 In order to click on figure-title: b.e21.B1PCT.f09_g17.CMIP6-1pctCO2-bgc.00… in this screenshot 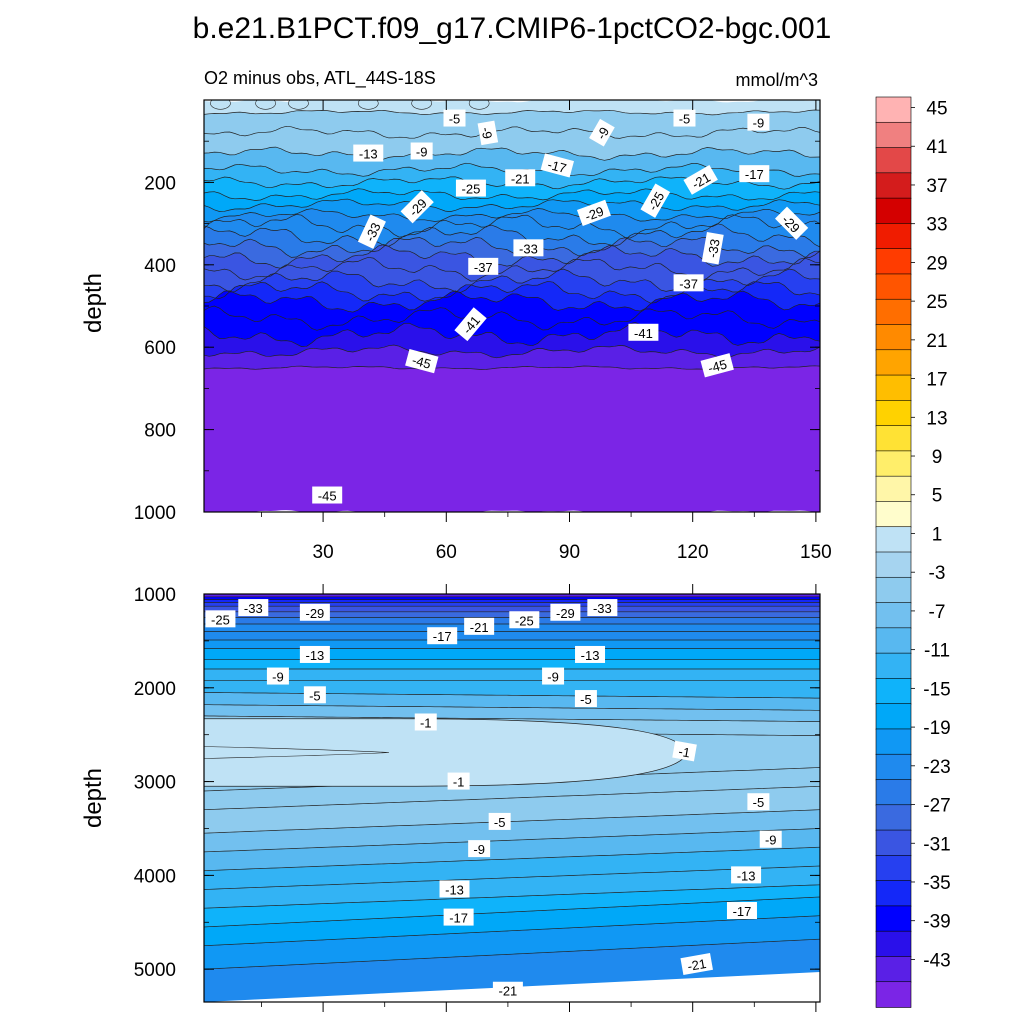, I will do `click(512, 28)`.